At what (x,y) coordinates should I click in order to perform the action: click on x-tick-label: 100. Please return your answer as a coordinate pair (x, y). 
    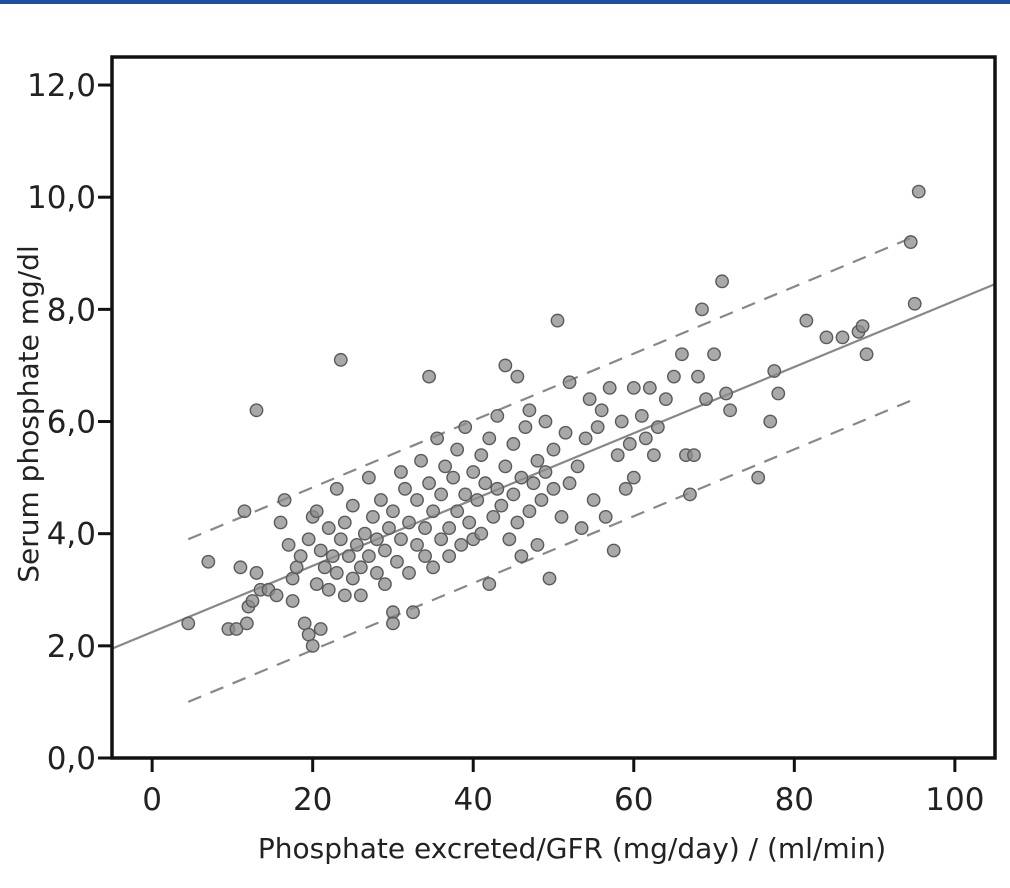
    Looking at the image, I should click on (954, 800).